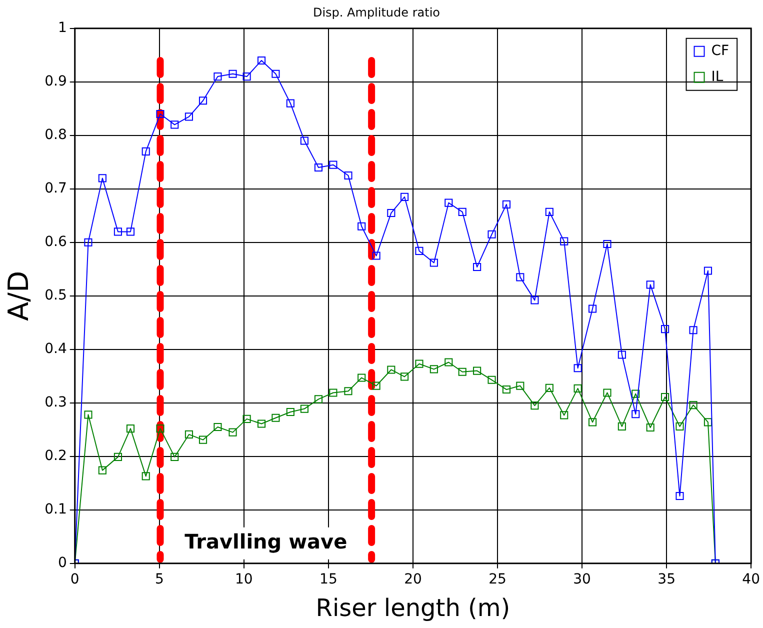 Image resolution: width=763 pixels, height=628 pixels. What do you see at coordinates (55, 135) in the screenshot?
I see `y-tick-label: 0.8` at bounding box center [55, 135].